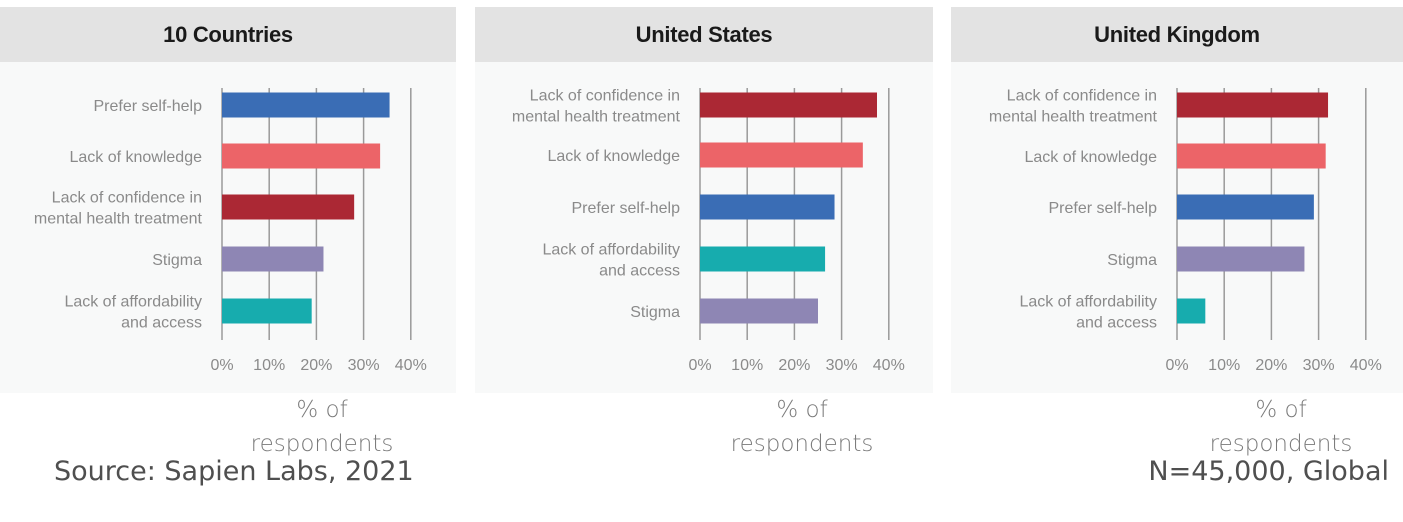 The image size is (1403, 522). Describe the element at coordinates (704, 34) in the screenshot. I see `chart-title: United States` at that location.